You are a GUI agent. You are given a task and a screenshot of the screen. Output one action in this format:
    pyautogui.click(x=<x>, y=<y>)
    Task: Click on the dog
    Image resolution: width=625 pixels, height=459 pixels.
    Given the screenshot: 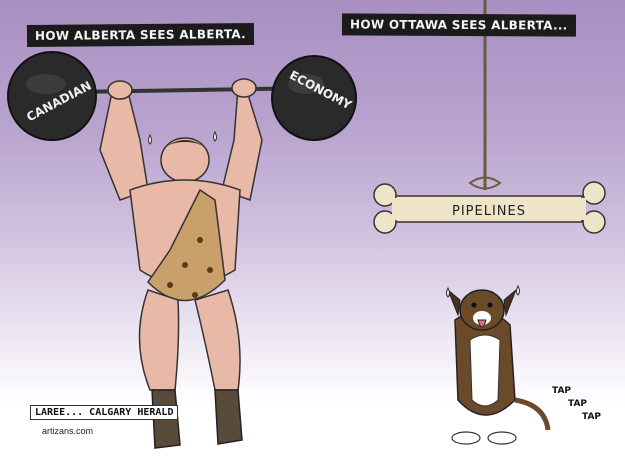 What is the action you would take?
    pyautogui.click(x=498, y=364)
    